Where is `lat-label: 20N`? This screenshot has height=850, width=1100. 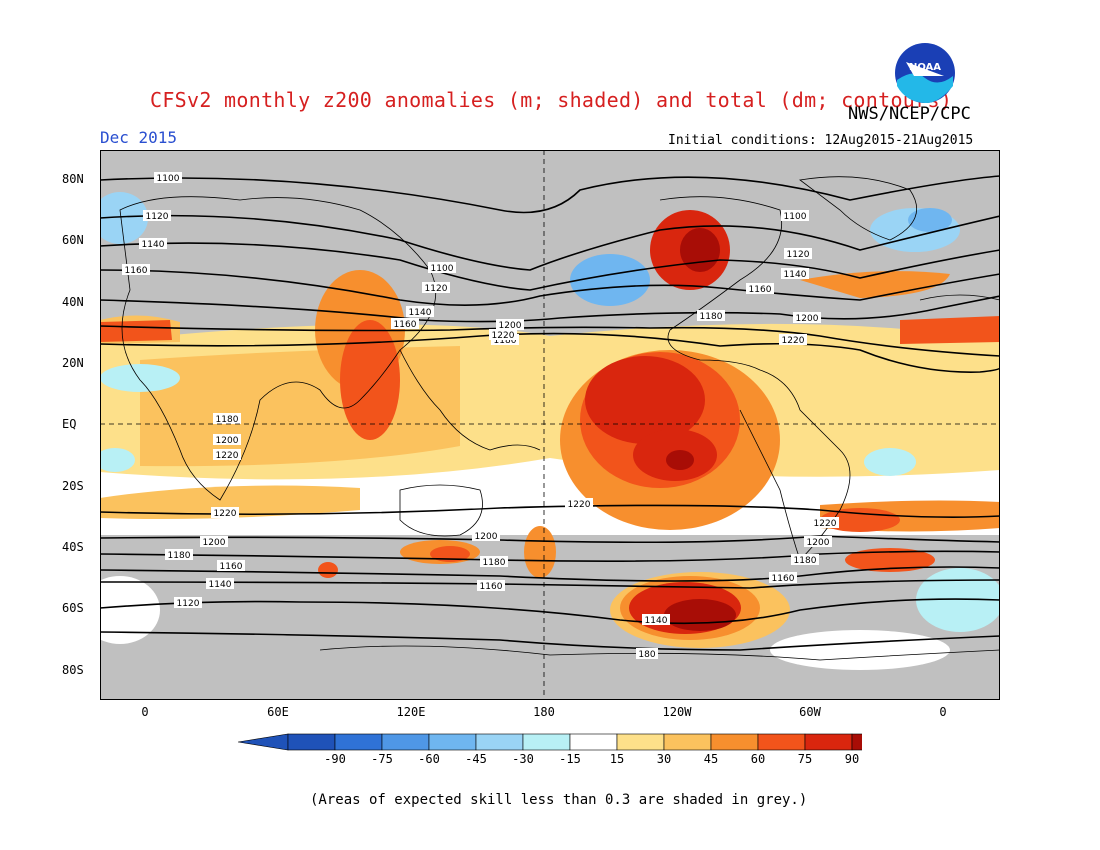
lat-label: 20N is located at coordinates (73, 363).